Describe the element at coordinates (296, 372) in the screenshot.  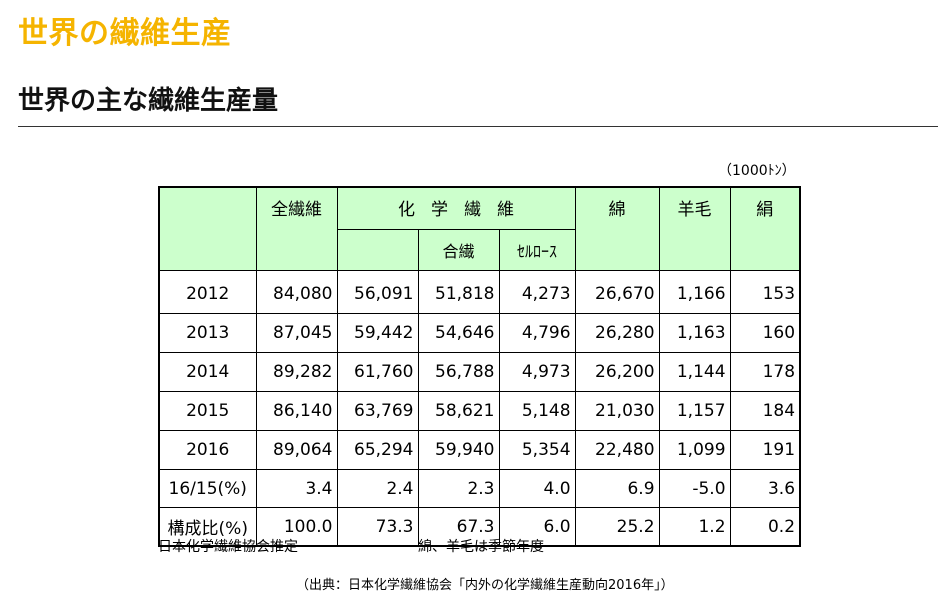
I see `total-cell: 89,282` at that location.